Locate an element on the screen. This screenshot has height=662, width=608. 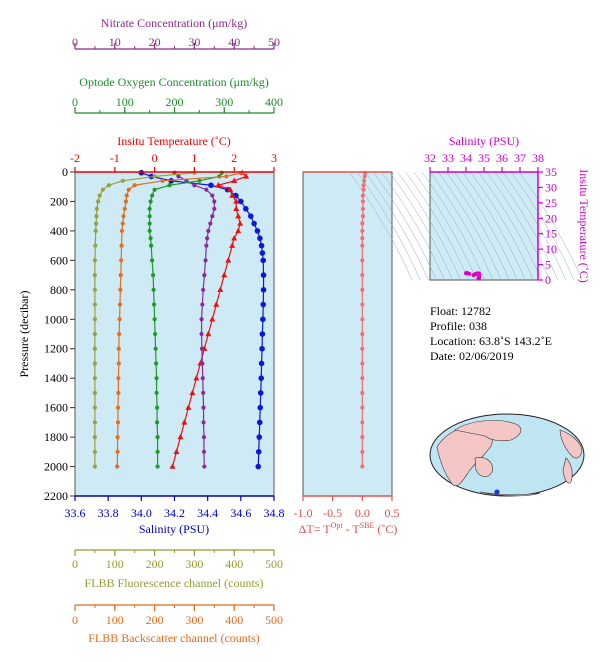
pressure-tick-label: 1400 is located at coordinates (56, 378).